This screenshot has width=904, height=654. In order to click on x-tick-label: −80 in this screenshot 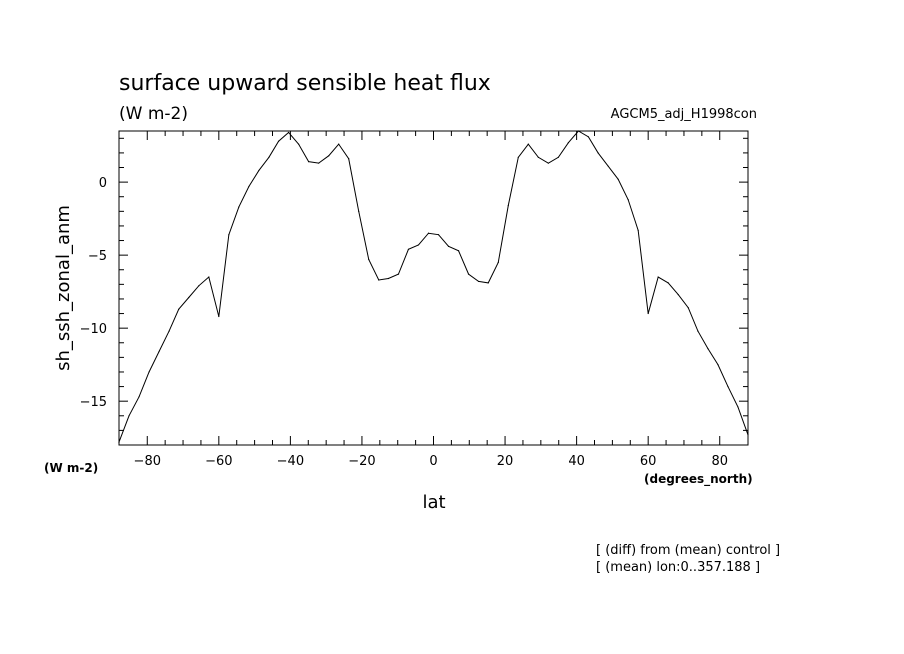, I will do `click(147, 461)`.